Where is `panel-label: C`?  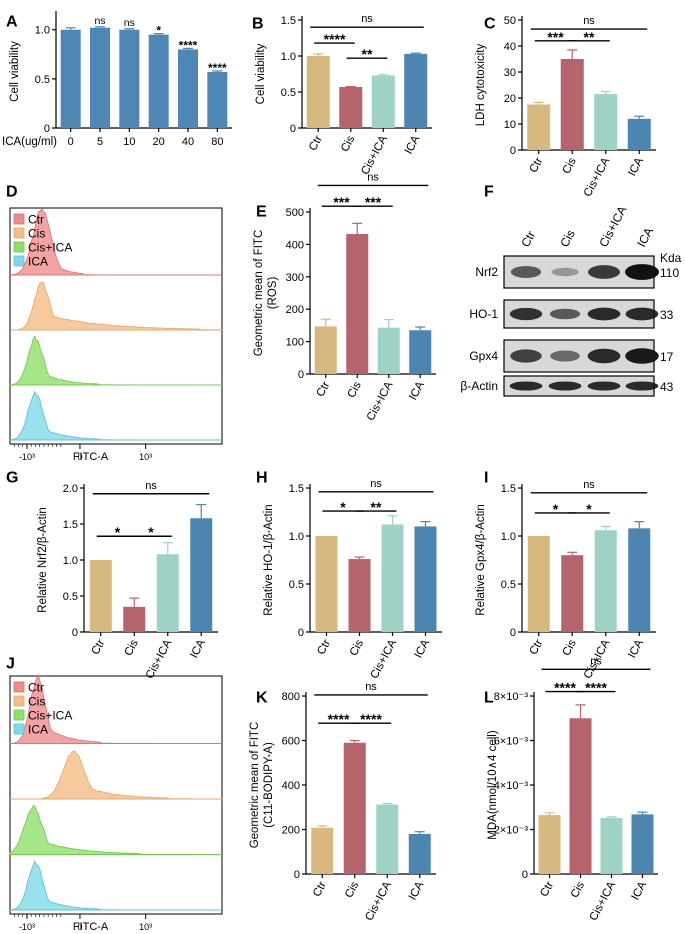
panel-label: C is located at coordinates (490, 23).